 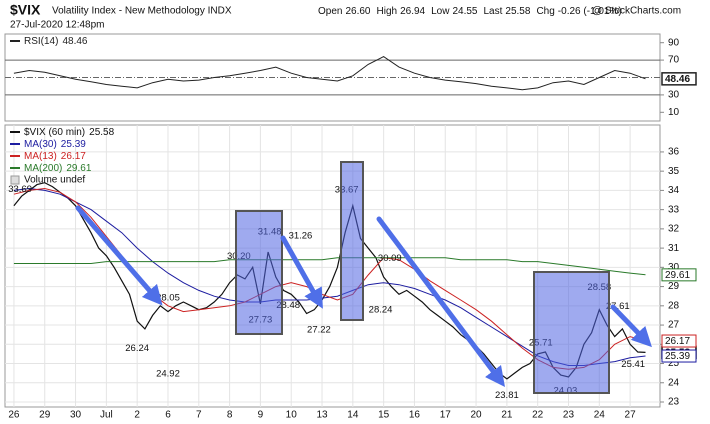 I want to click on quote-label: High, so click(x=387, y=11).